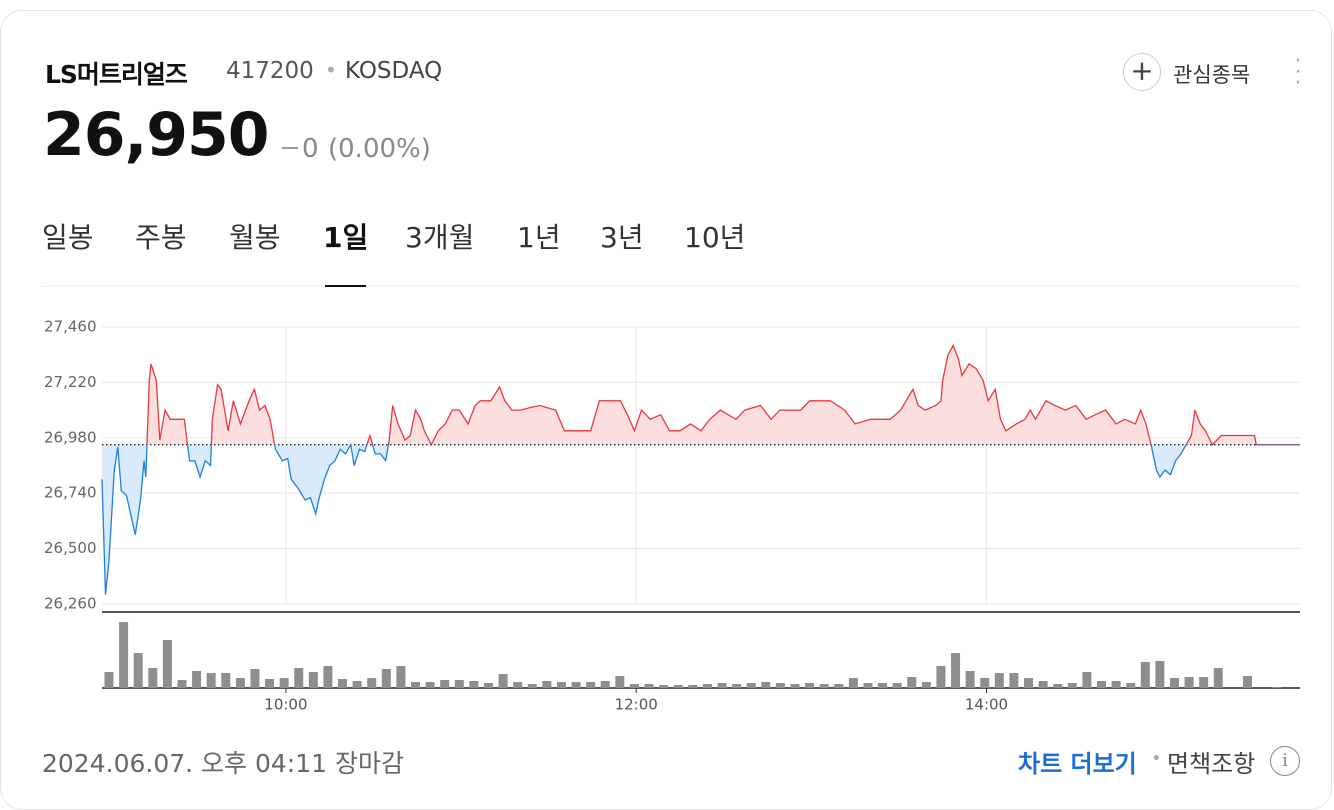  What do you see at coordinates (116, 74) in the screenshot?
I see `stock-name: LS머트리얼즈` at bounding box center [116, 74].